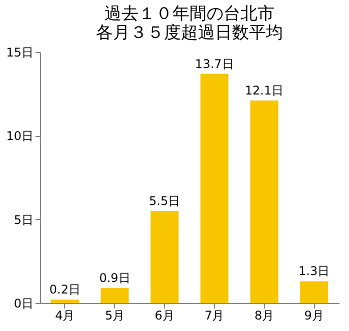 The height and width of the screenshot is (331, 349). Describe the element at coordinates (164, 201) in the screenshot. I see `data-label: 5.5日` at that location.